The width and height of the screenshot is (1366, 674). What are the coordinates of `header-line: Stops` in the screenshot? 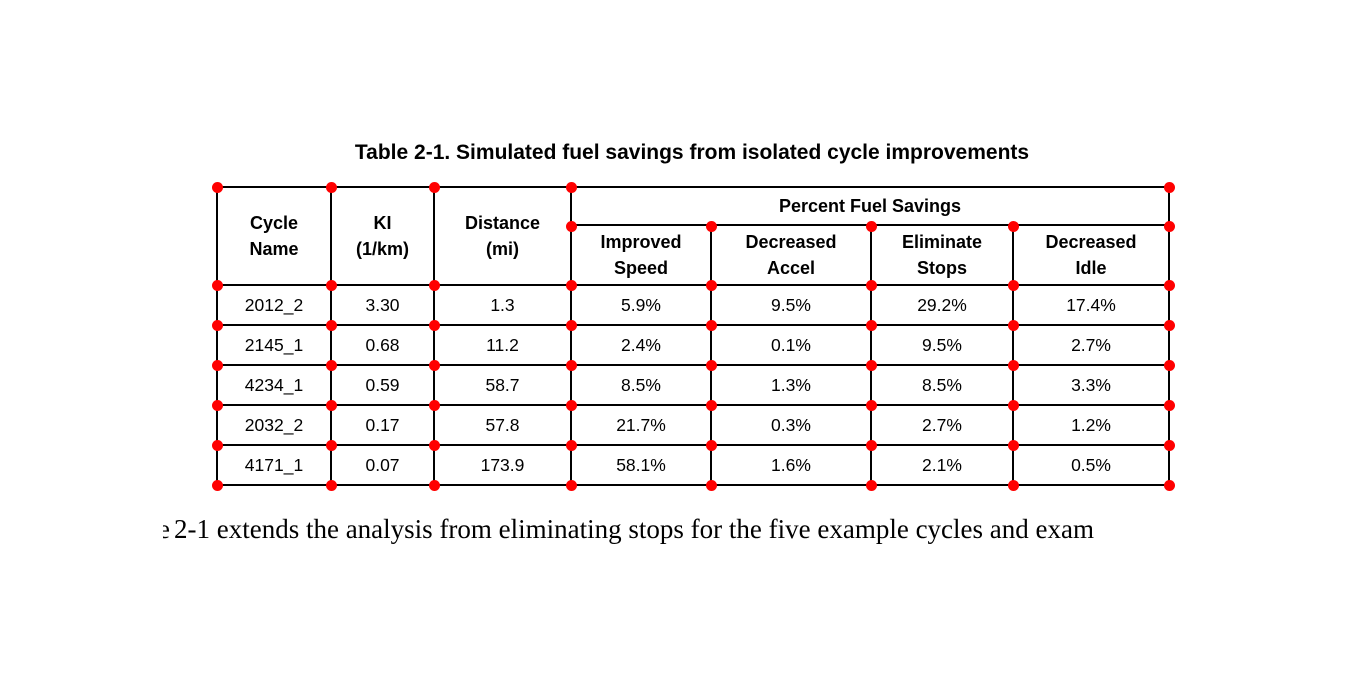 It's located at (941, 268).